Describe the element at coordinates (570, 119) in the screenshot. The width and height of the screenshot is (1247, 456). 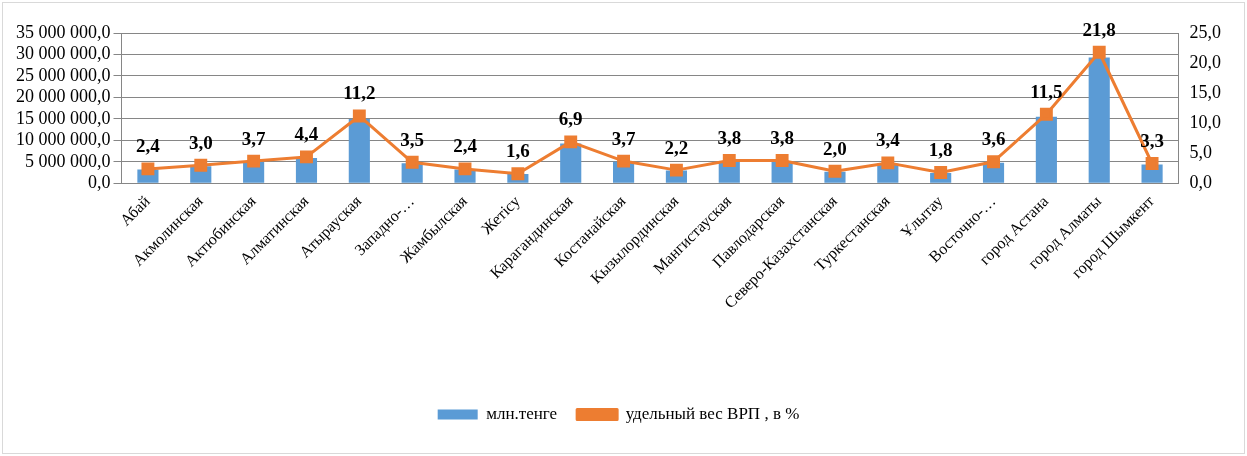
I see `data-label: 6,9` at that location.